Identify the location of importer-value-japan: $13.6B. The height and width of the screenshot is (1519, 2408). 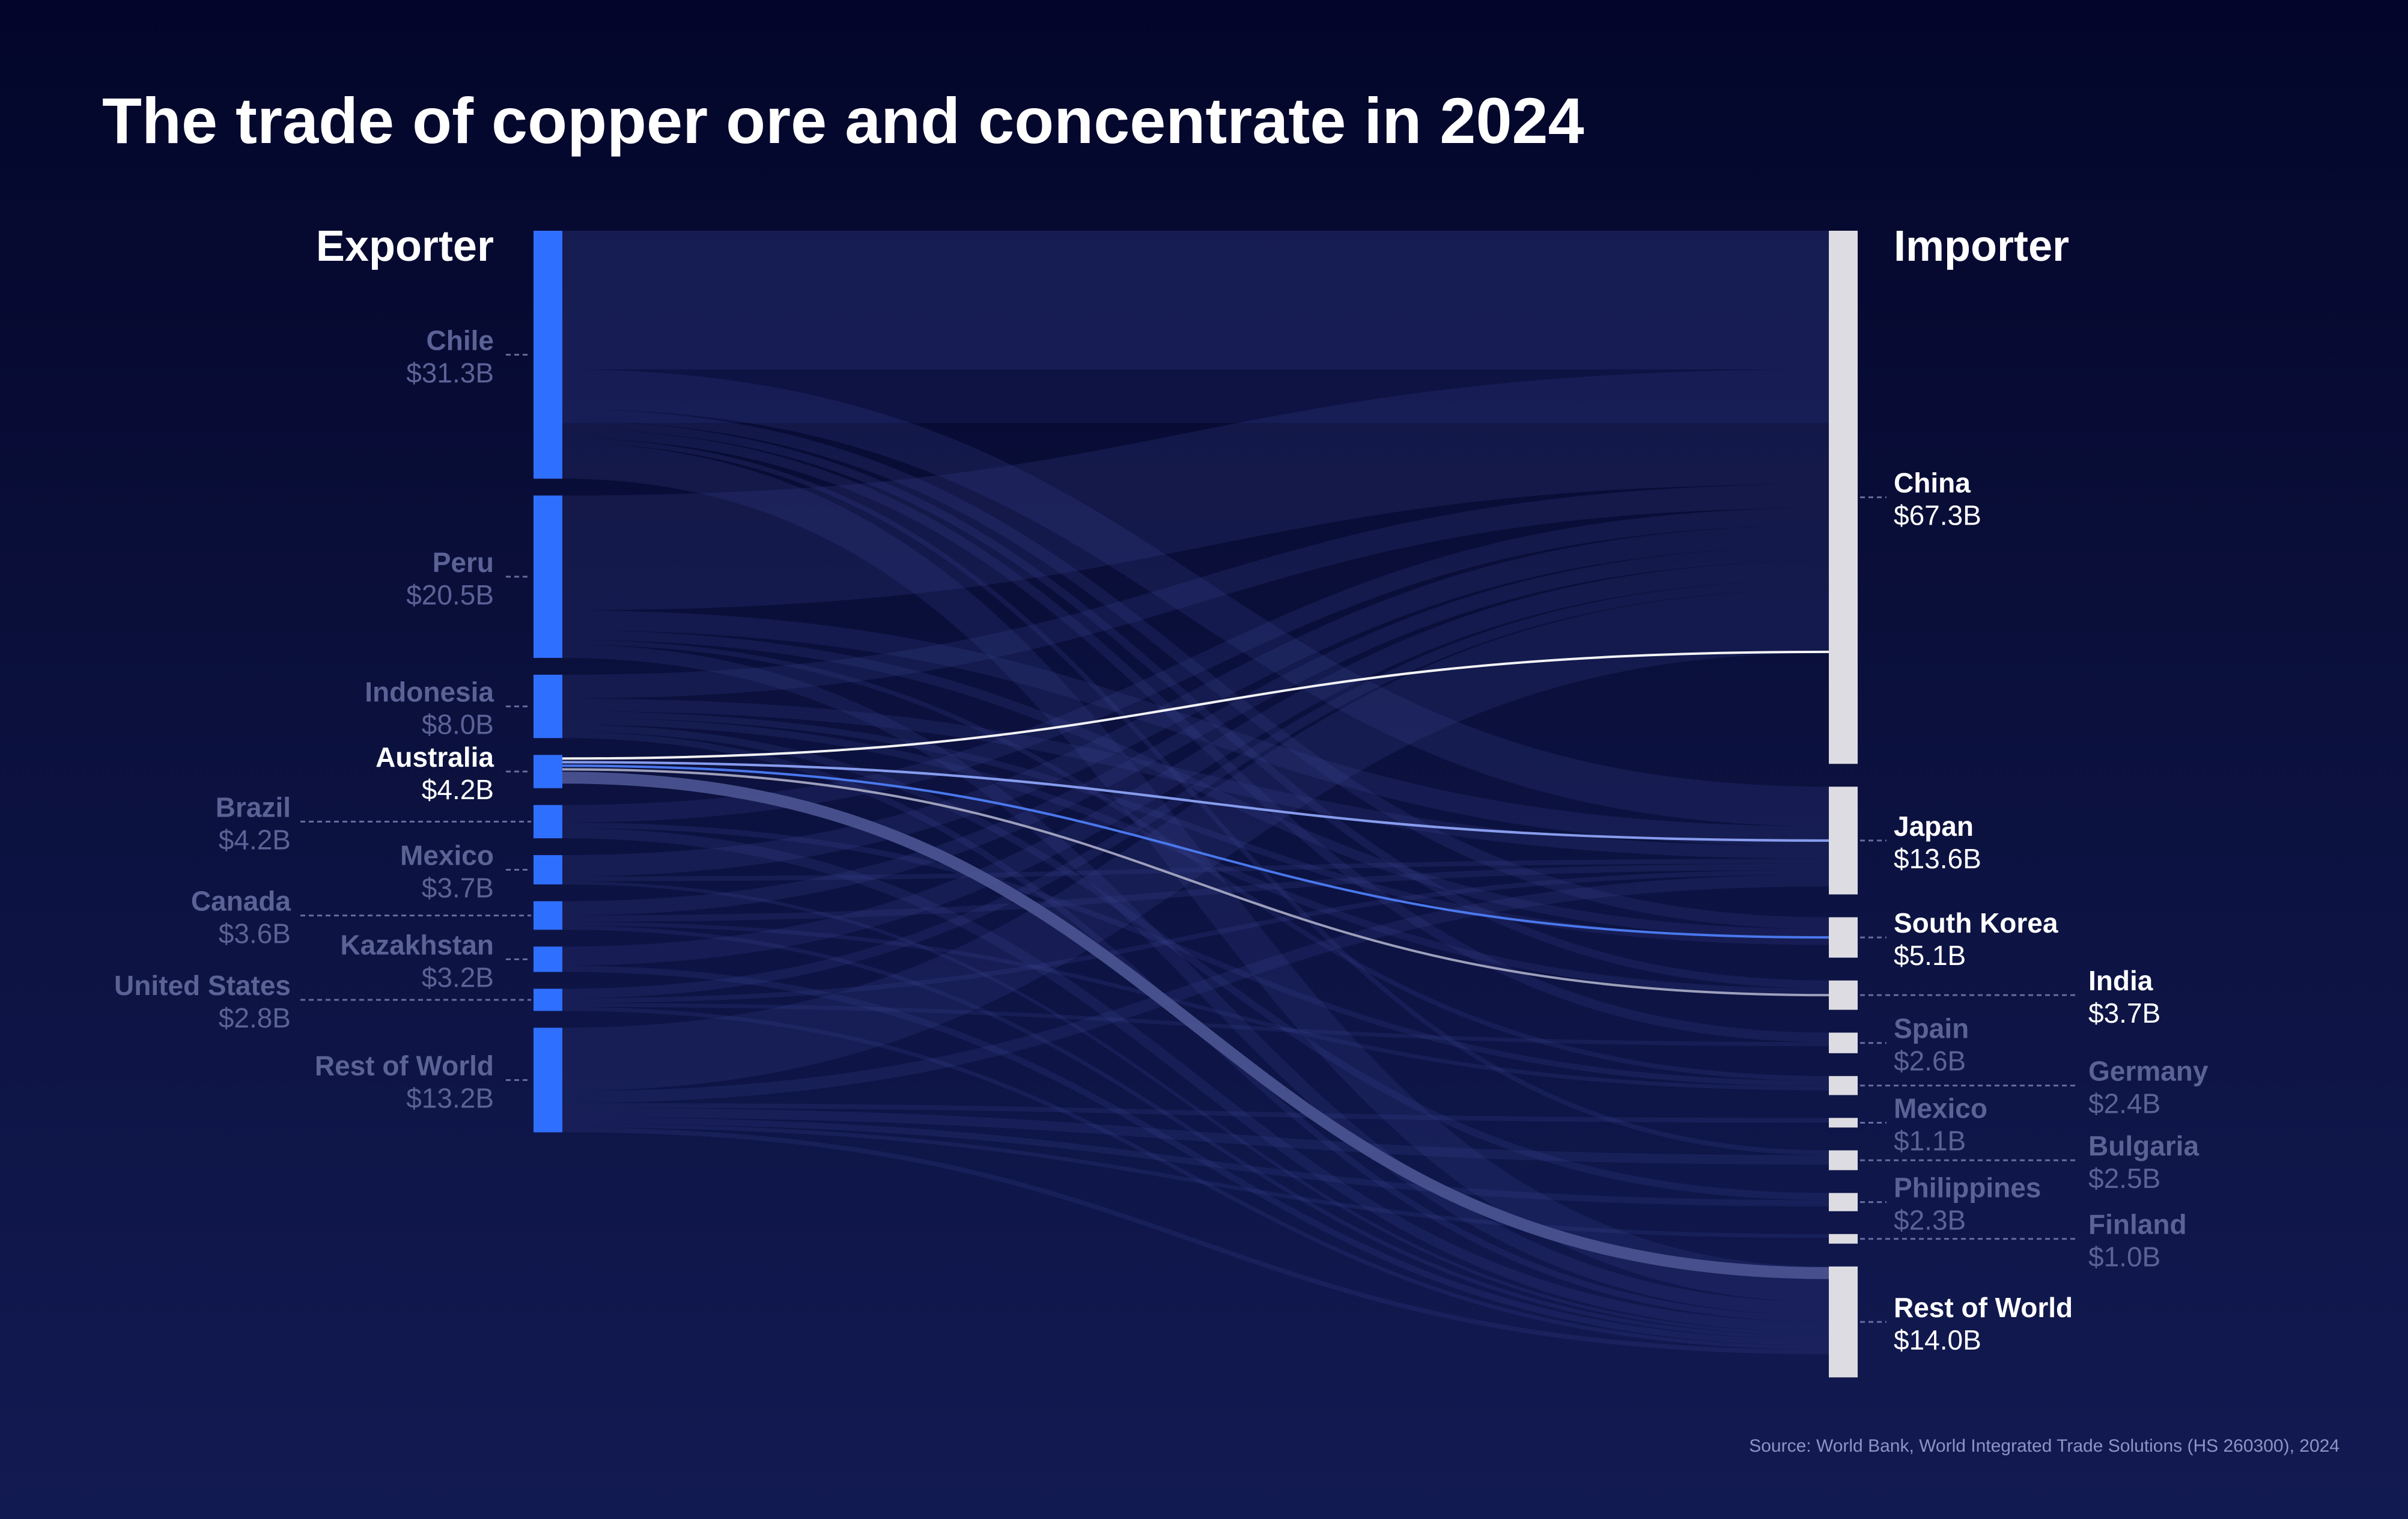
(1937, 858).